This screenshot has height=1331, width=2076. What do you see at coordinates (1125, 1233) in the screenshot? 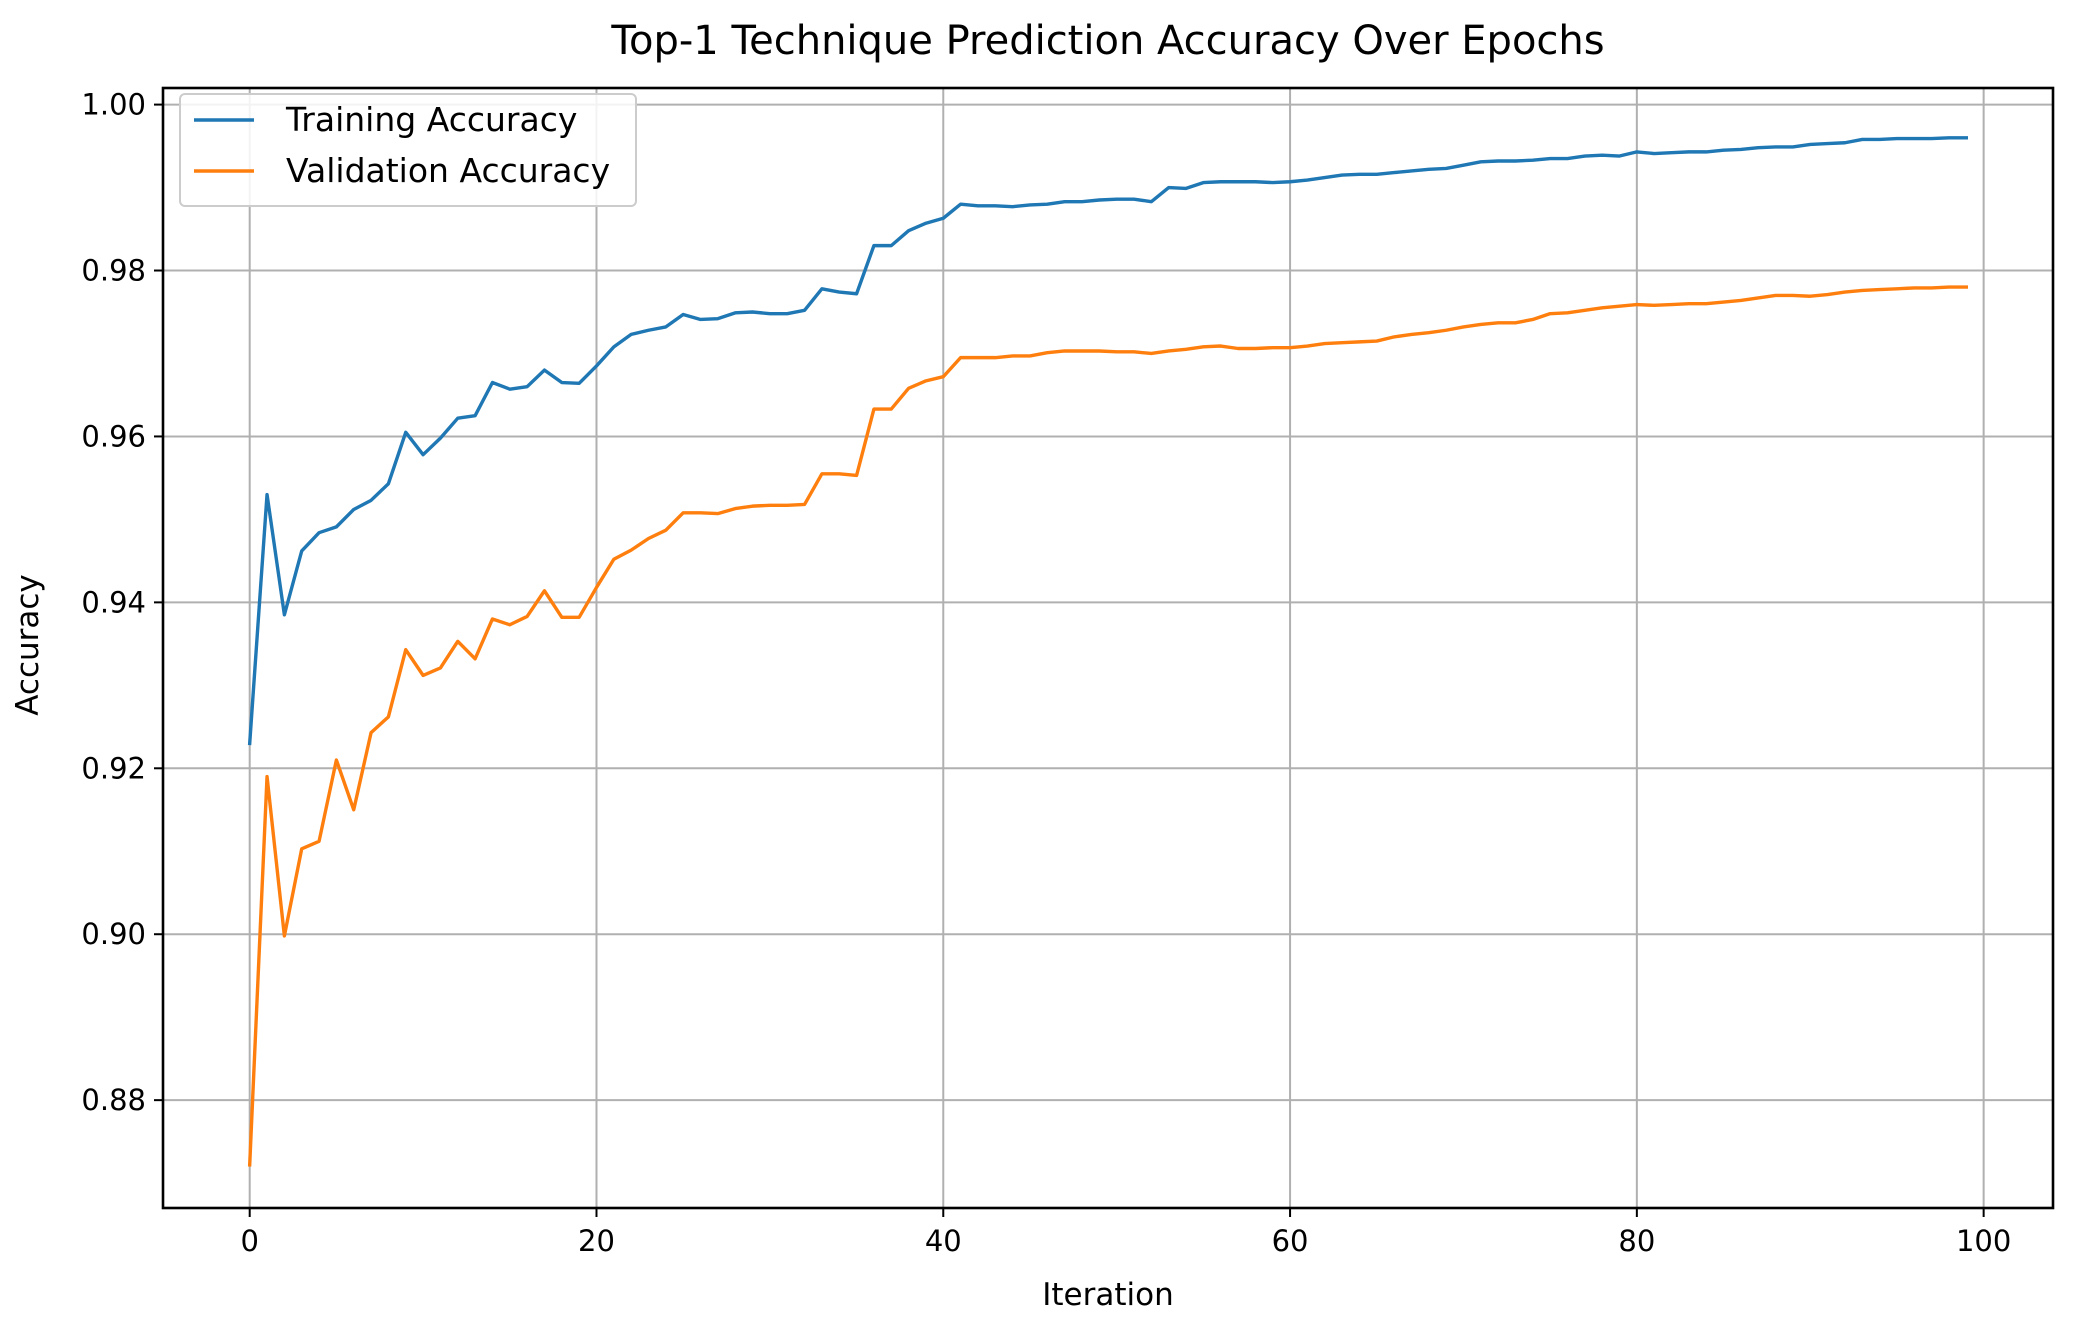
I see `x-axis-ticks: 0 20 40 60 80 100` at bounding box center [1125, 1233].